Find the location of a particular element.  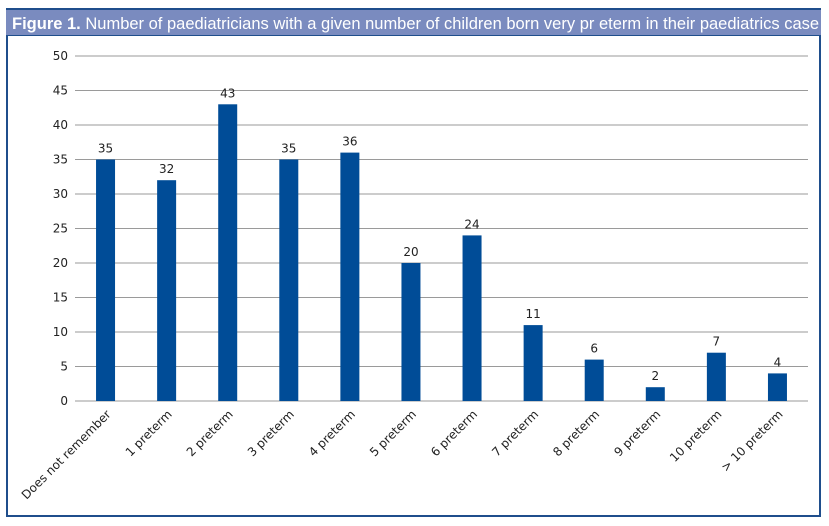

x-tick-label: 8 preterm is located at coordinates (576, 433).